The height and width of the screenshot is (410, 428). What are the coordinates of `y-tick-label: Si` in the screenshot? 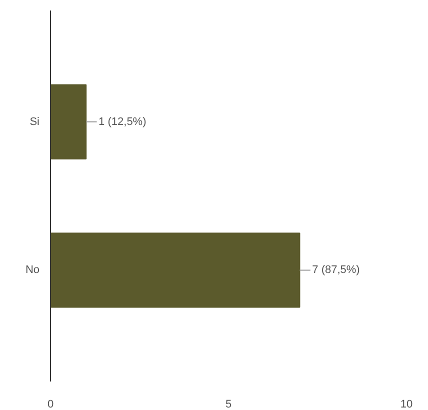 It's located at (35, 122).